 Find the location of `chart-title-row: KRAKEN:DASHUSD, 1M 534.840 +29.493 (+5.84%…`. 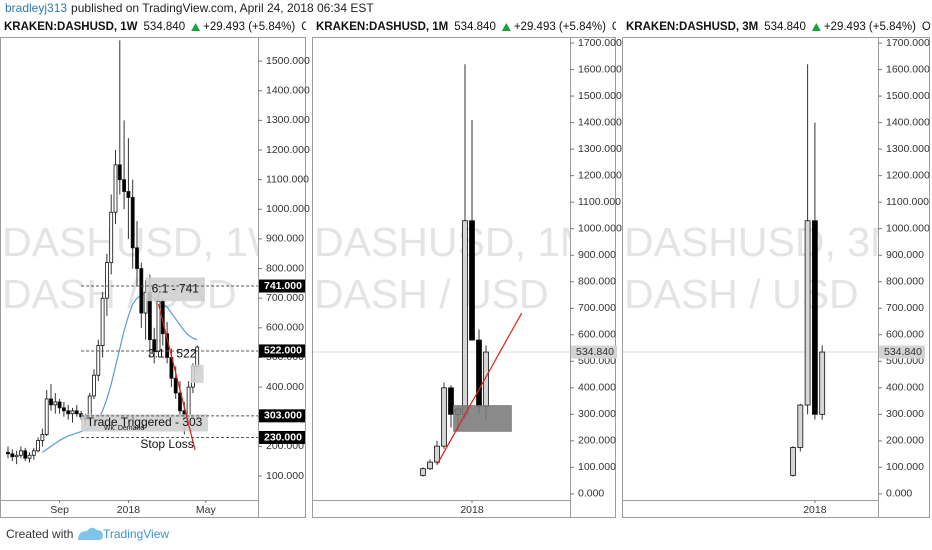

chart-title-row: KRAKEN:DASHUSD, 1M 534.840 +29.493 (+5.84%… is located at coordinates (484, 27).